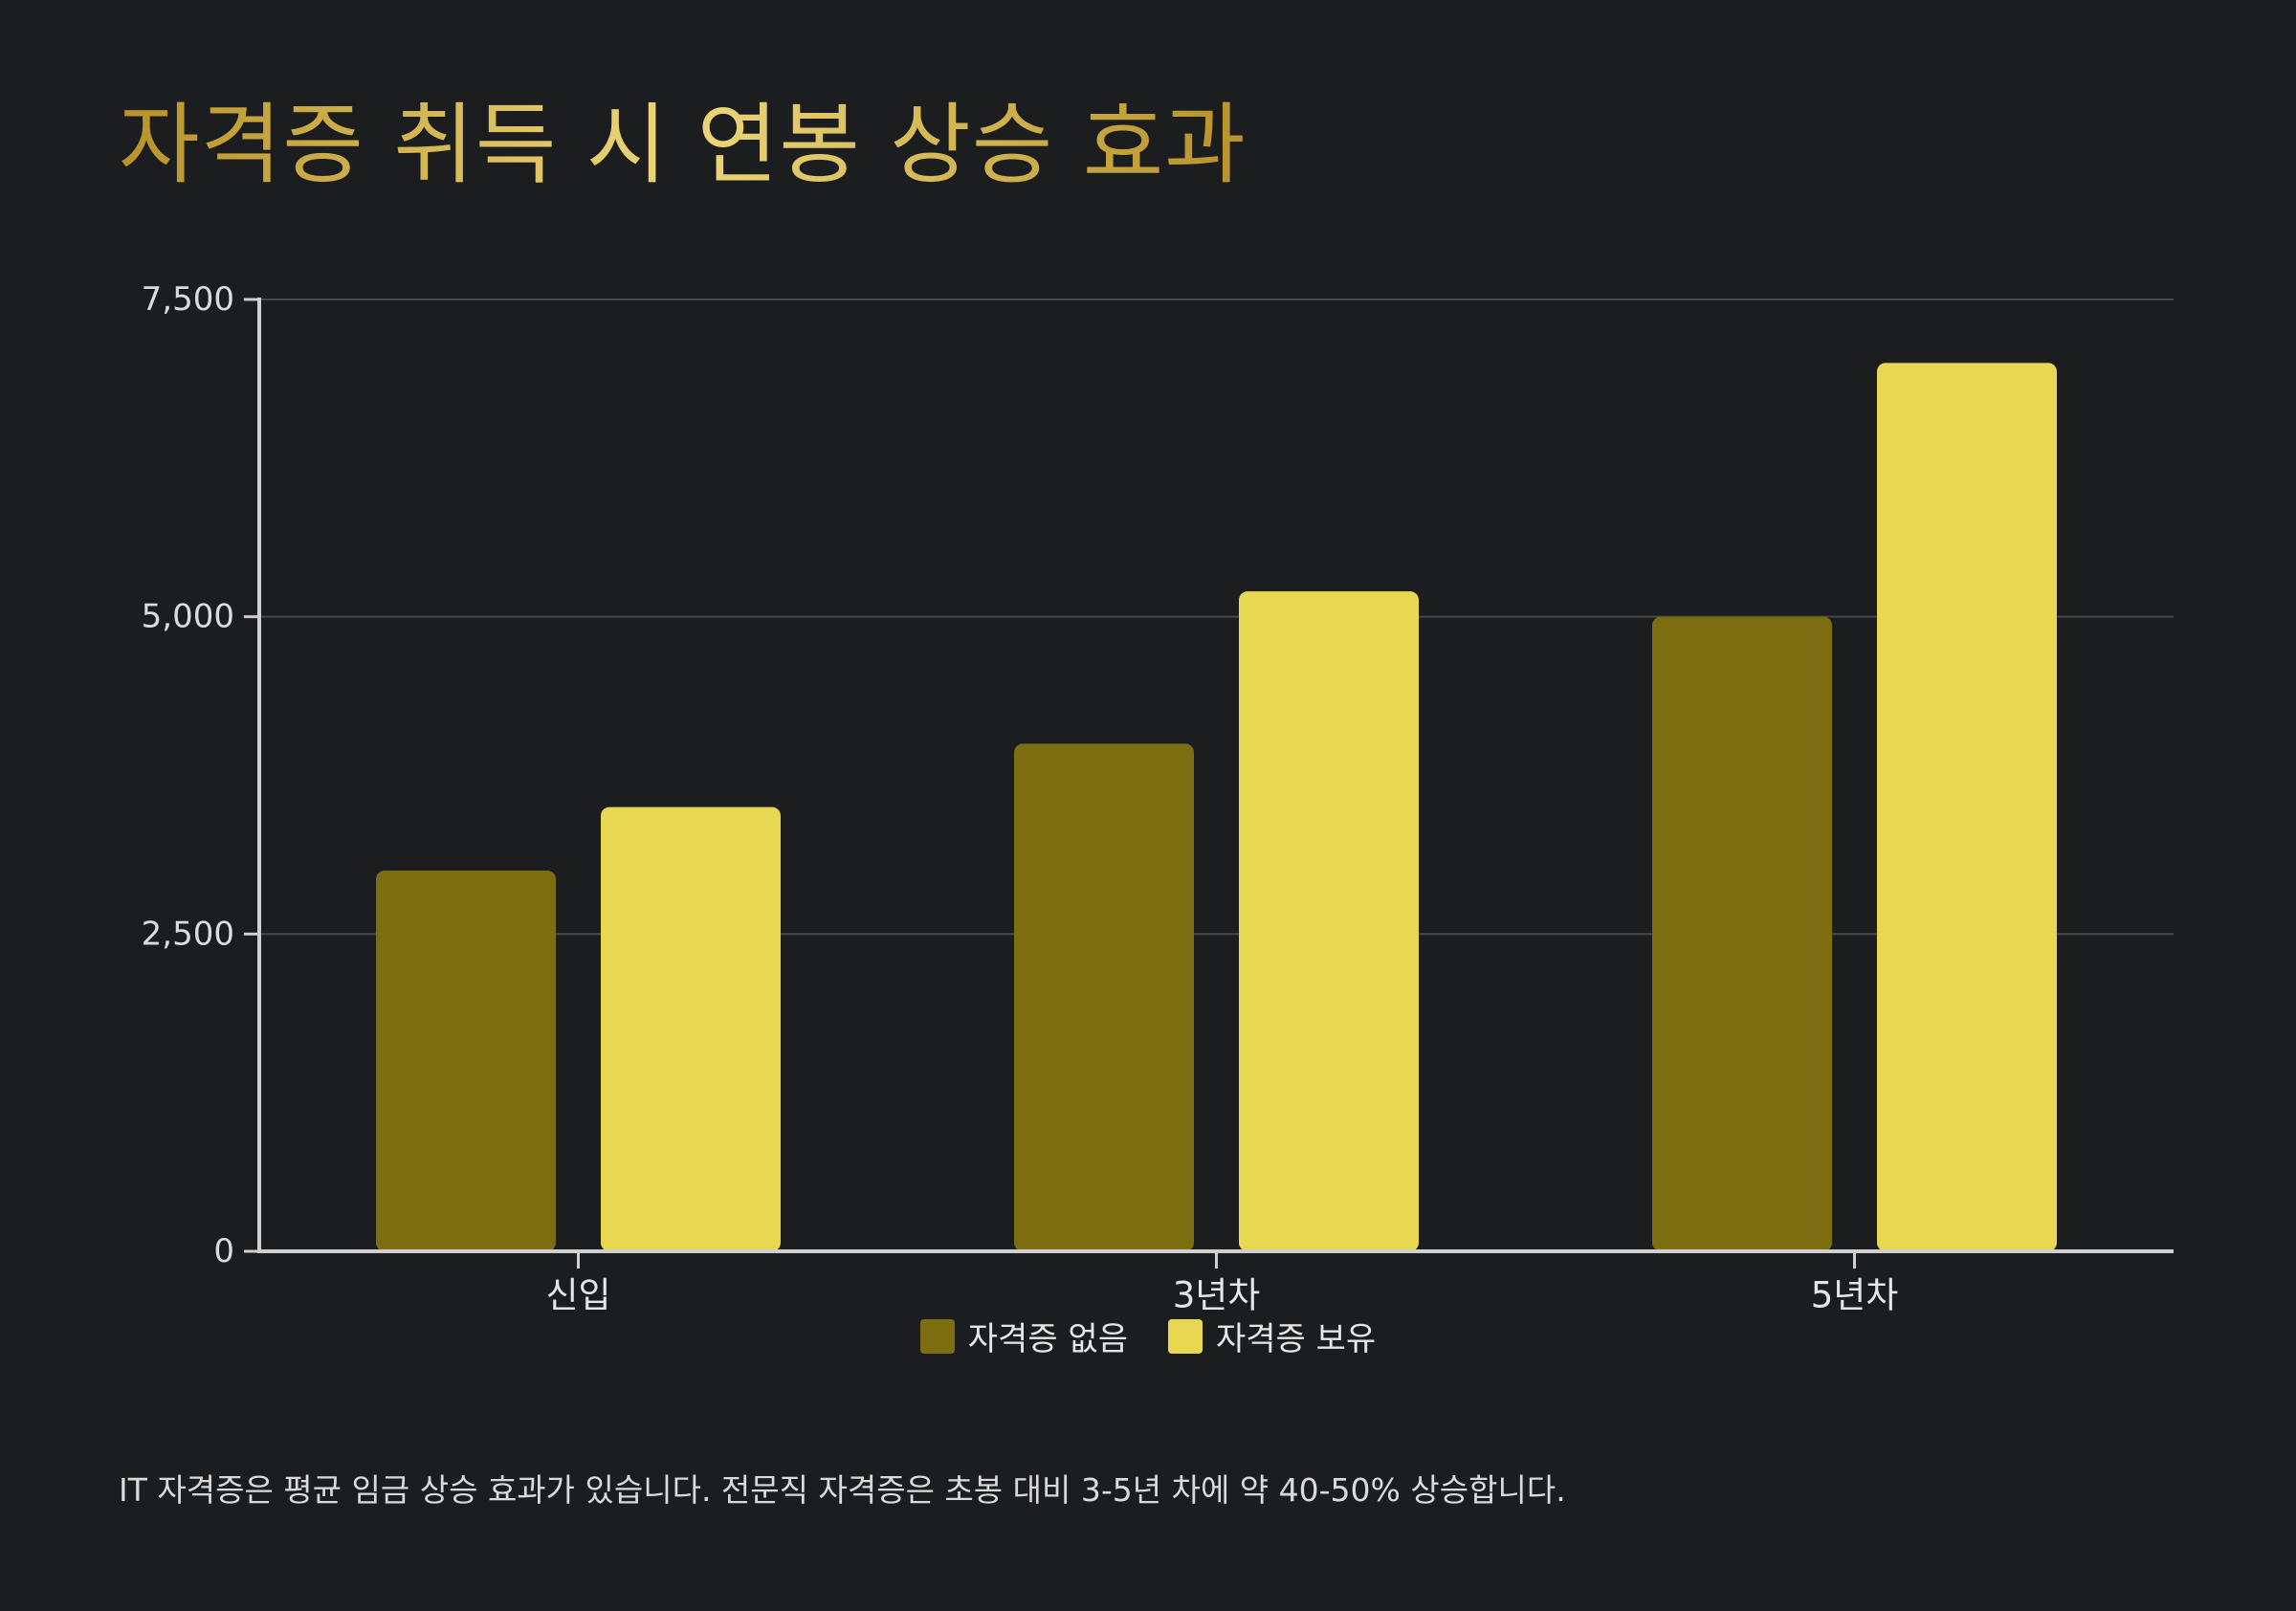  Describe the element at coordinates (1855, 1295) in the screenshot. I see `x-tick-label: 5년차` at that location.